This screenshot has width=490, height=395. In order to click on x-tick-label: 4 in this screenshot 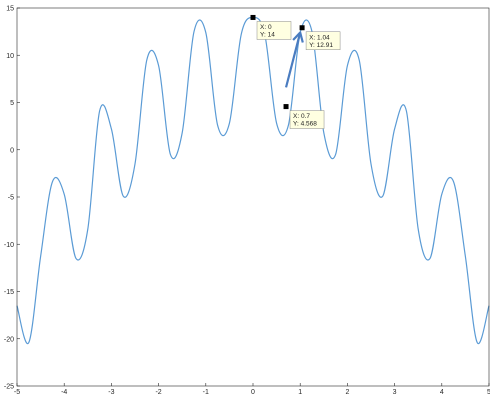, I will do `click(442, 392)`.